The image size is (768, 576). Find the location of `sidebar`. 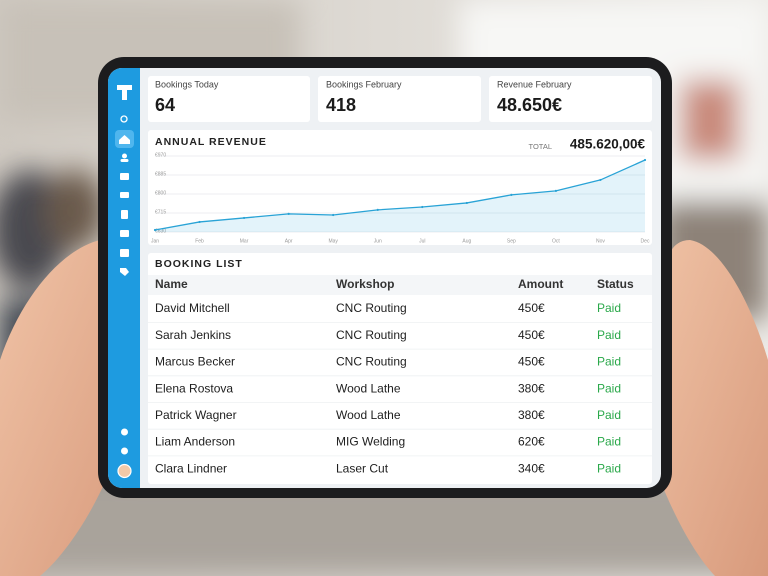

sidebar is located at coordinates (124, 278).